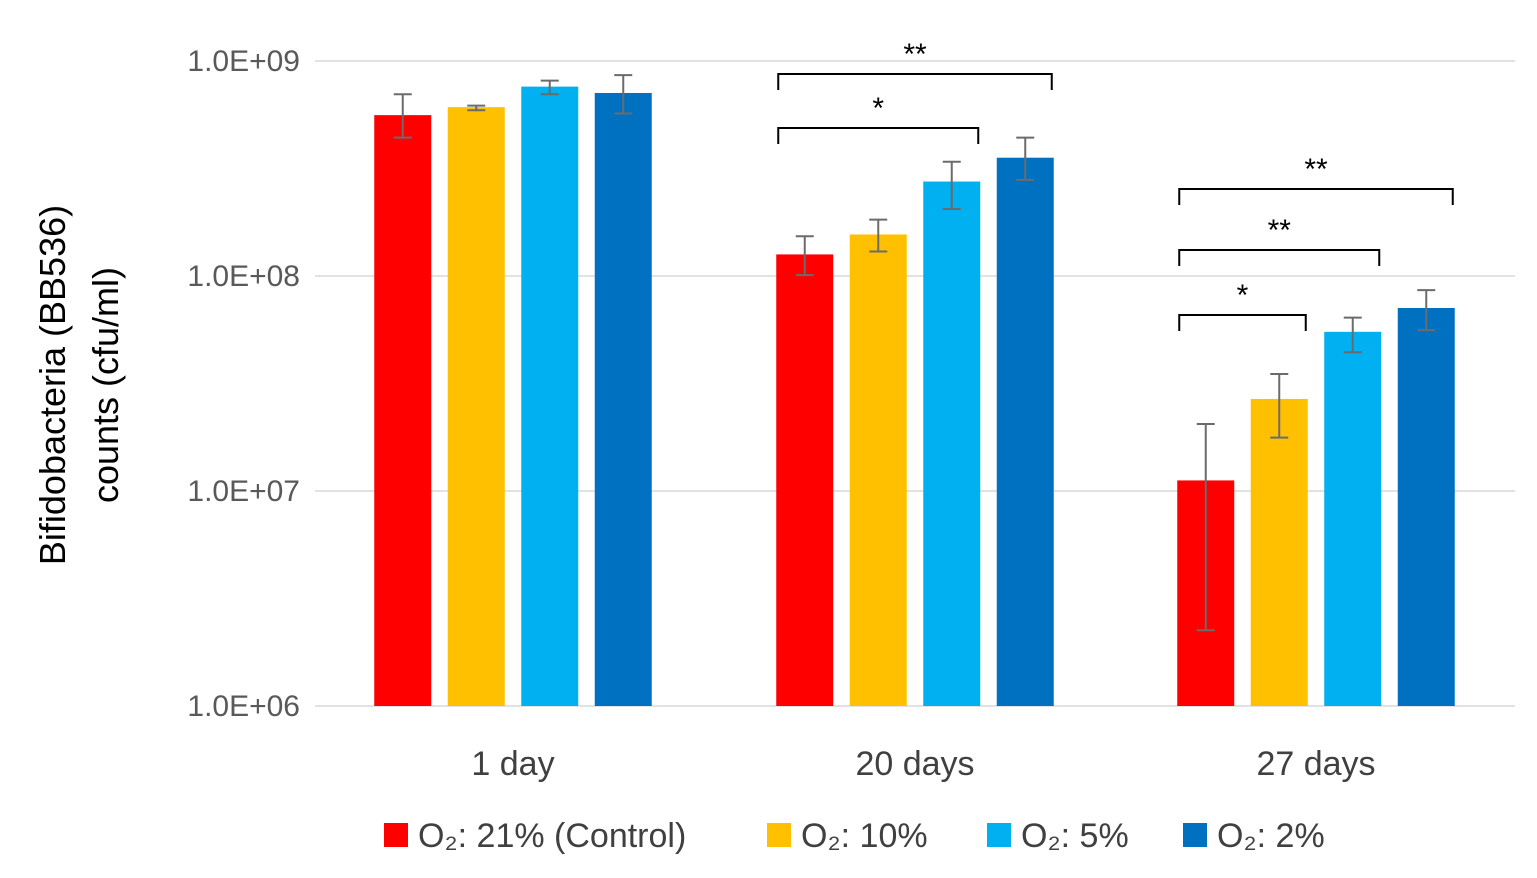 Image resolution: width=1537 pixels, height=878 pixels. I want to click on legend-label: O₂: 5%, so click(1075, 836).